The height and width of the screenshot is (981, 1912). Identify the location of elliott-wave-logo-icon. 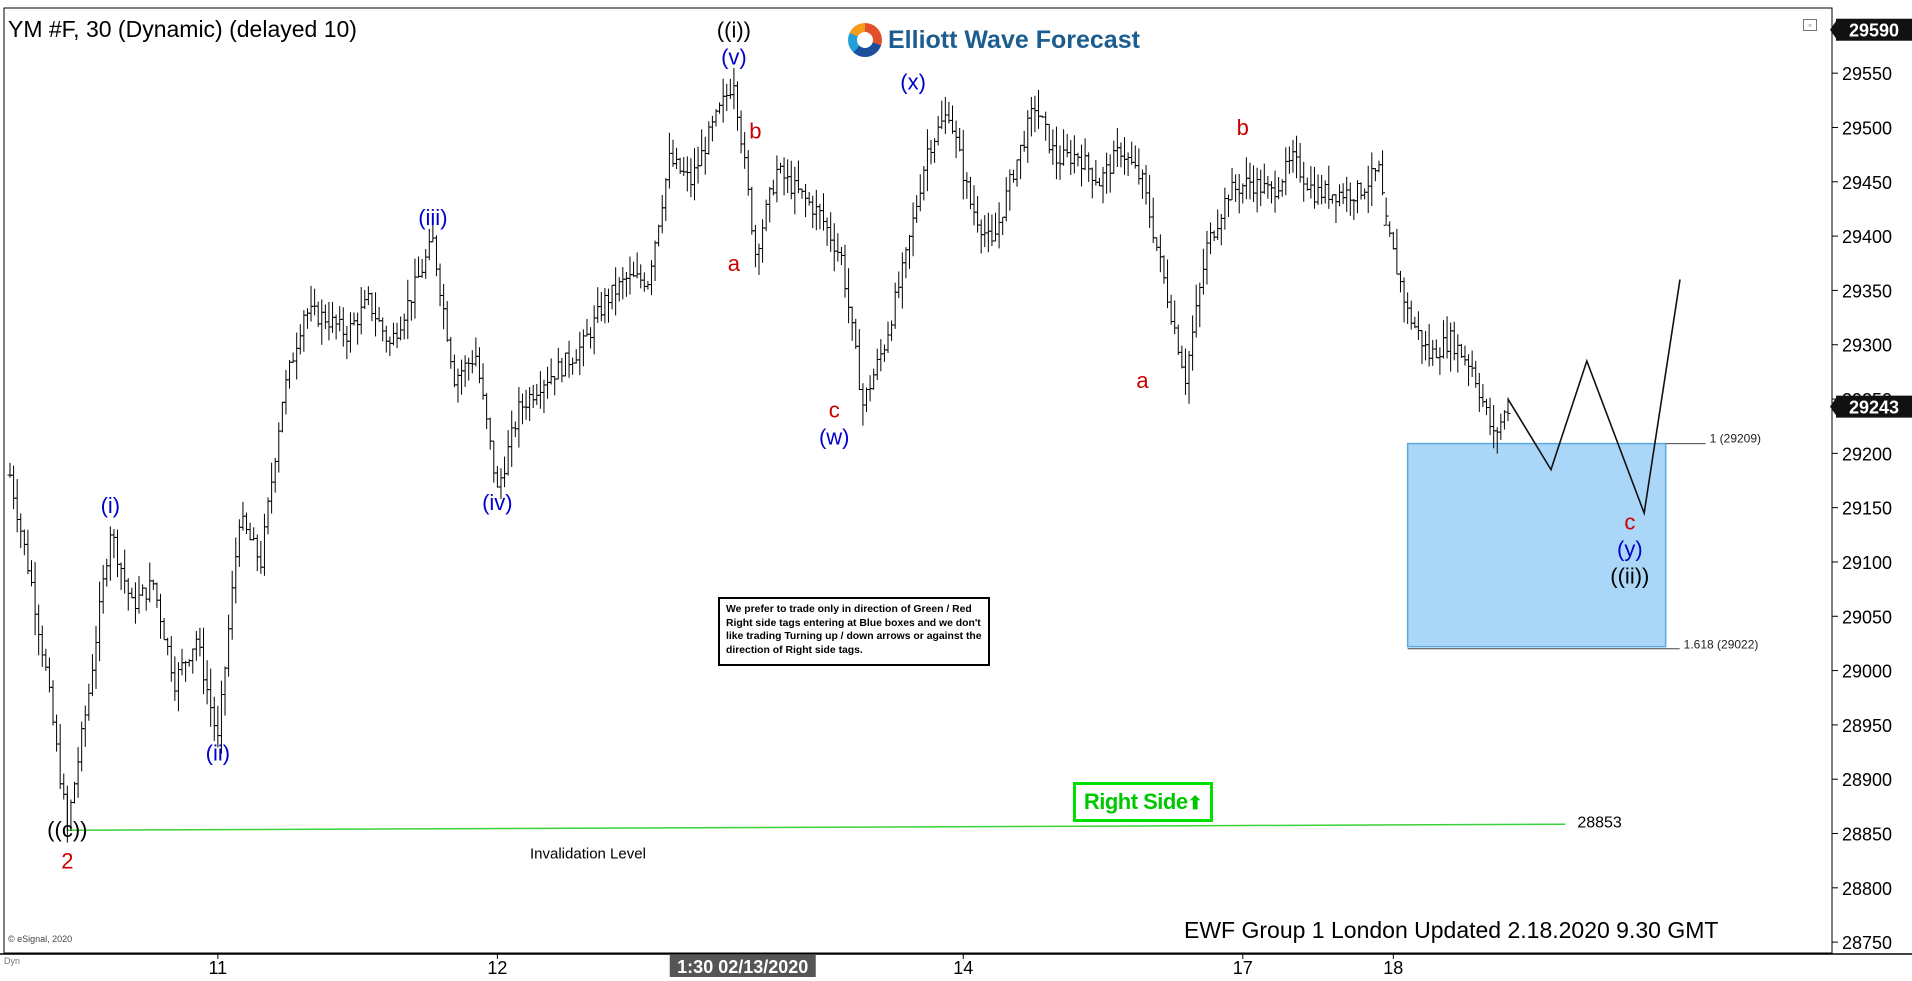
(865, 40).